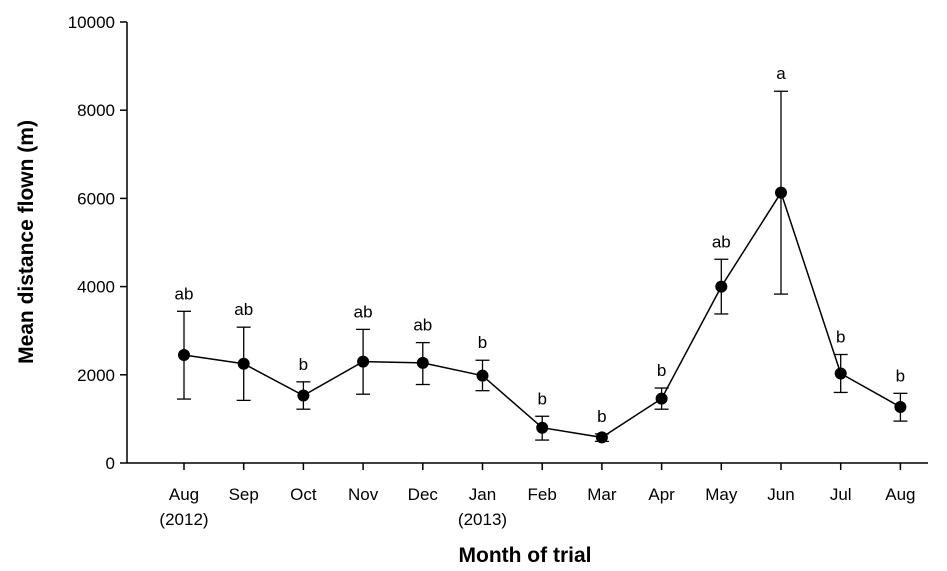  Describe the element at coordinates (96, 375) in the screenshot. I see `y-tick-label: 2000` at that location.